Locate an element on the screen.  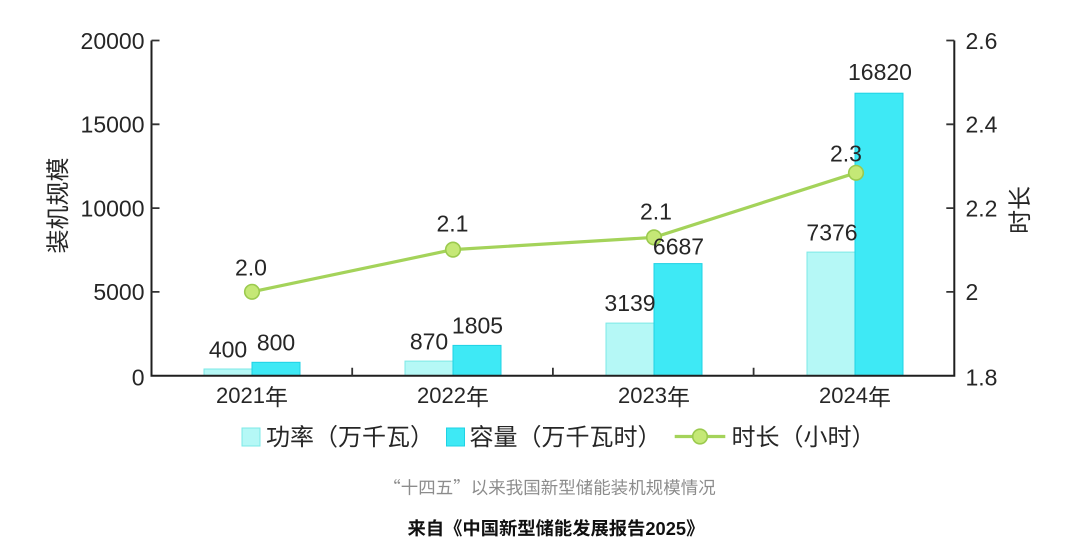
svg-text: 2021 is located at coordinates (240, 395).